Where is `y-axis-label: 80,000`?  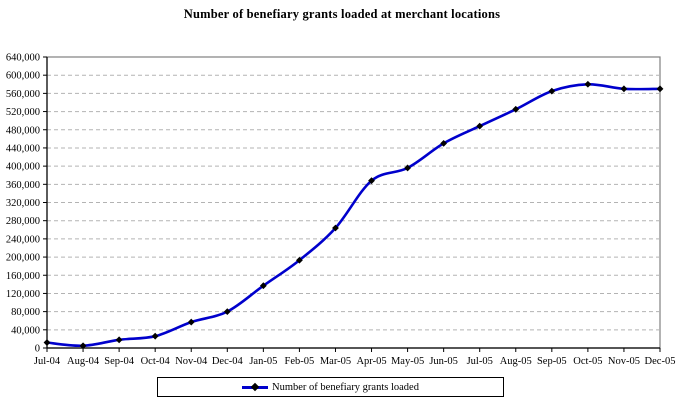 y-axis-label: 80,000 is located at coordinates (25, 312).